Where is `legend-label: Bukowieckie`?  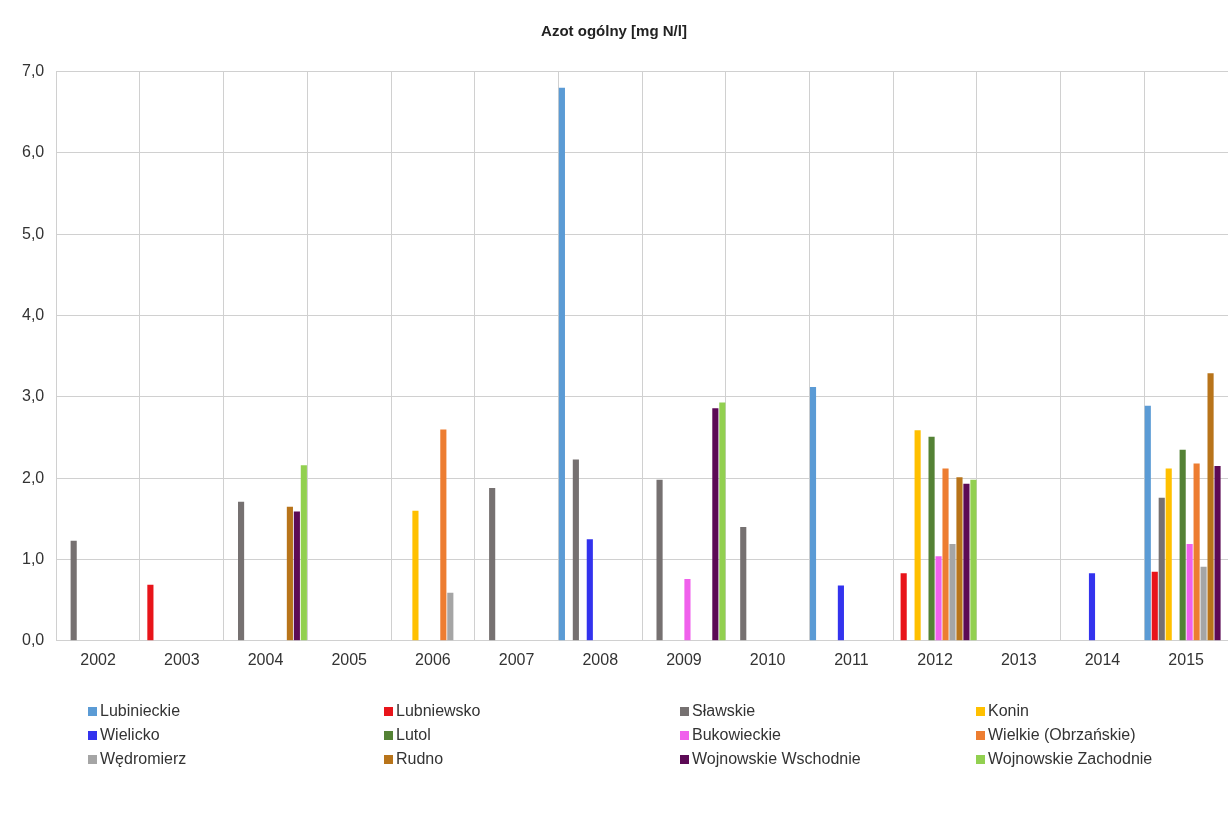 legend-label: Bukowieckie is located at coordinates (736, 735).